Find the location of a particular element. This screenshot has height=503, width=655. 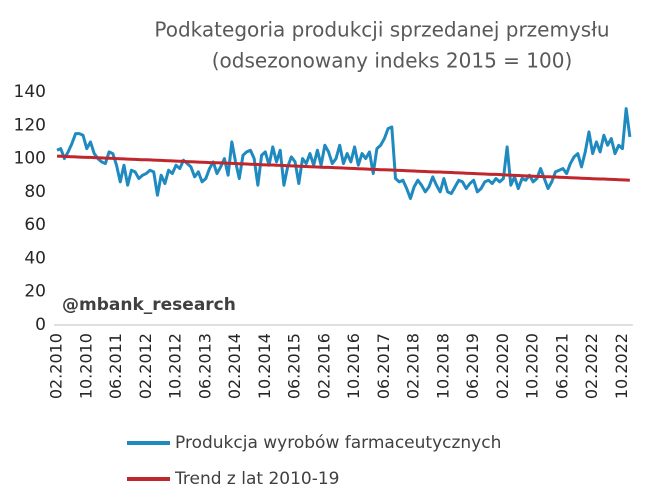

x-tick-label: 10.2018 is located at coordinates (442, 366).